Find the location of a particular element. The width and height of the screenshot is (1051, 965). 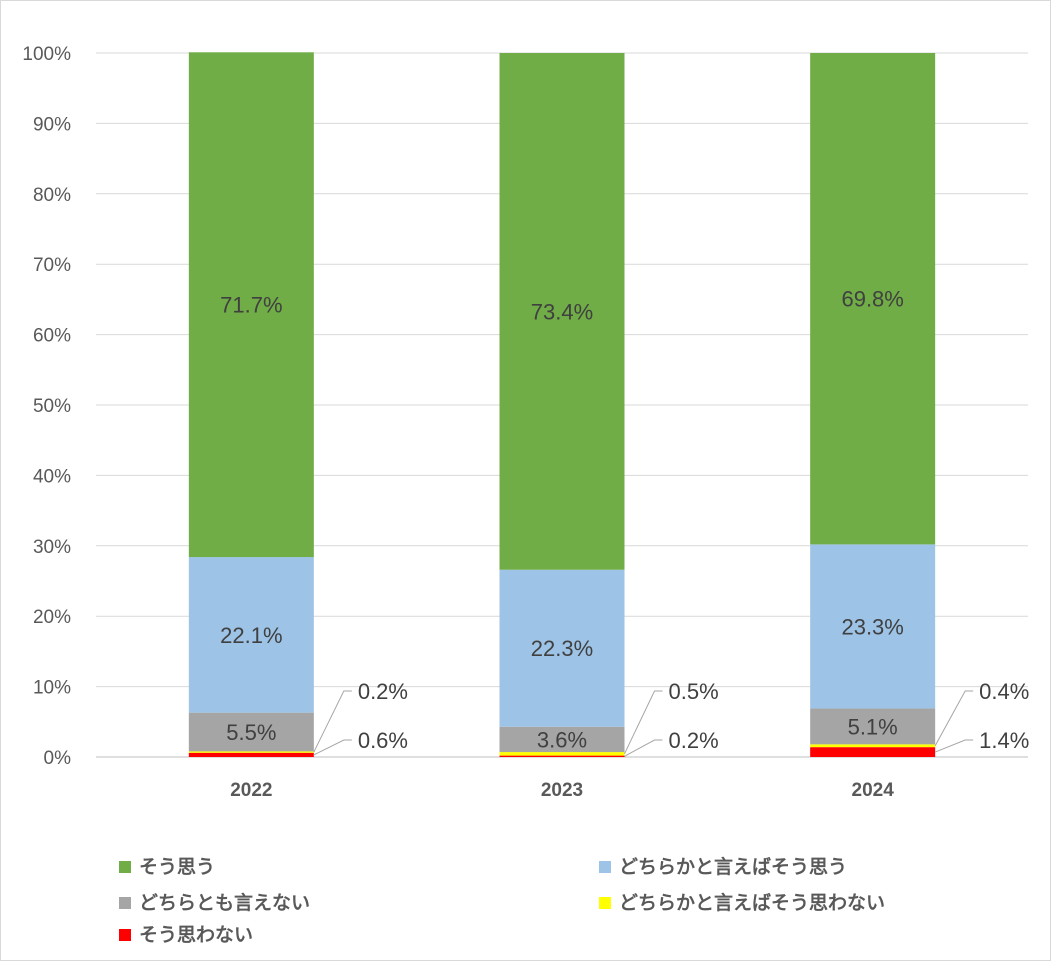

y-tick-label: 100% is located at coordinates (46, 54).